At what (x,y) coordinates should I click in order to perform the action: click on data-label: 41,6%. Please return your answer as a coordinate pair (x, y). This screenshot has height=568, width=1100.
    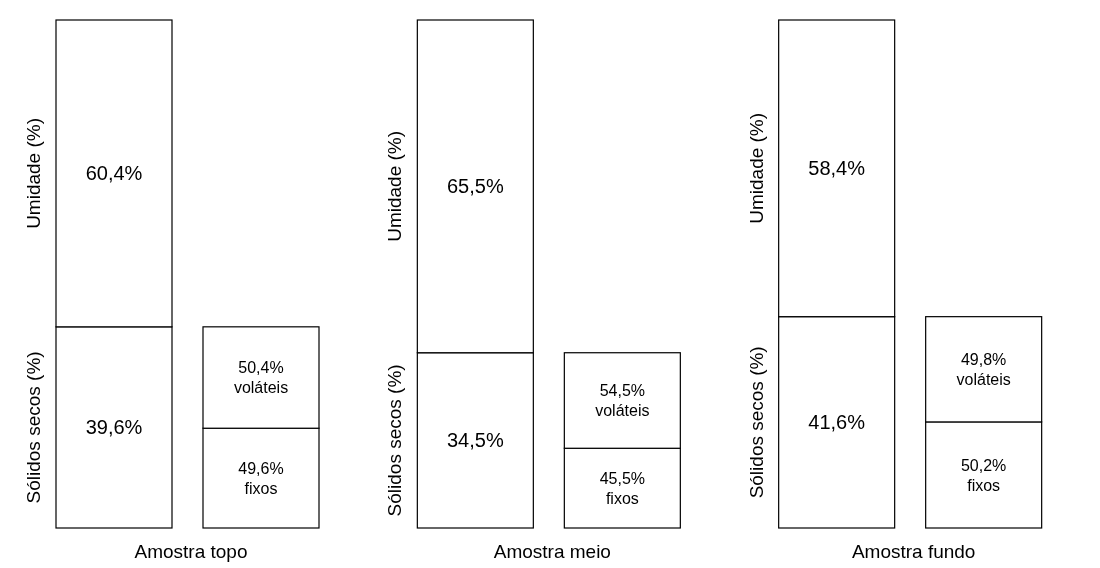
    Looking at the image, I should click on (837, 422).